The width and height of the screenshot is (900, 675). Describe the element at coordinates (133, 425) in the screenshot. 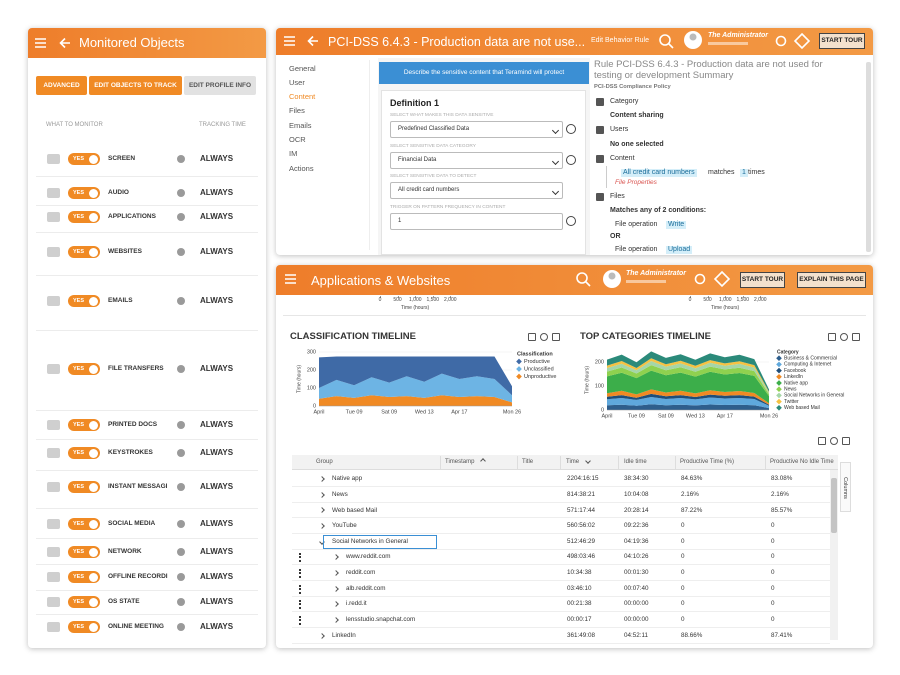

I see `object-name: PRINTED DOCS` at that location.